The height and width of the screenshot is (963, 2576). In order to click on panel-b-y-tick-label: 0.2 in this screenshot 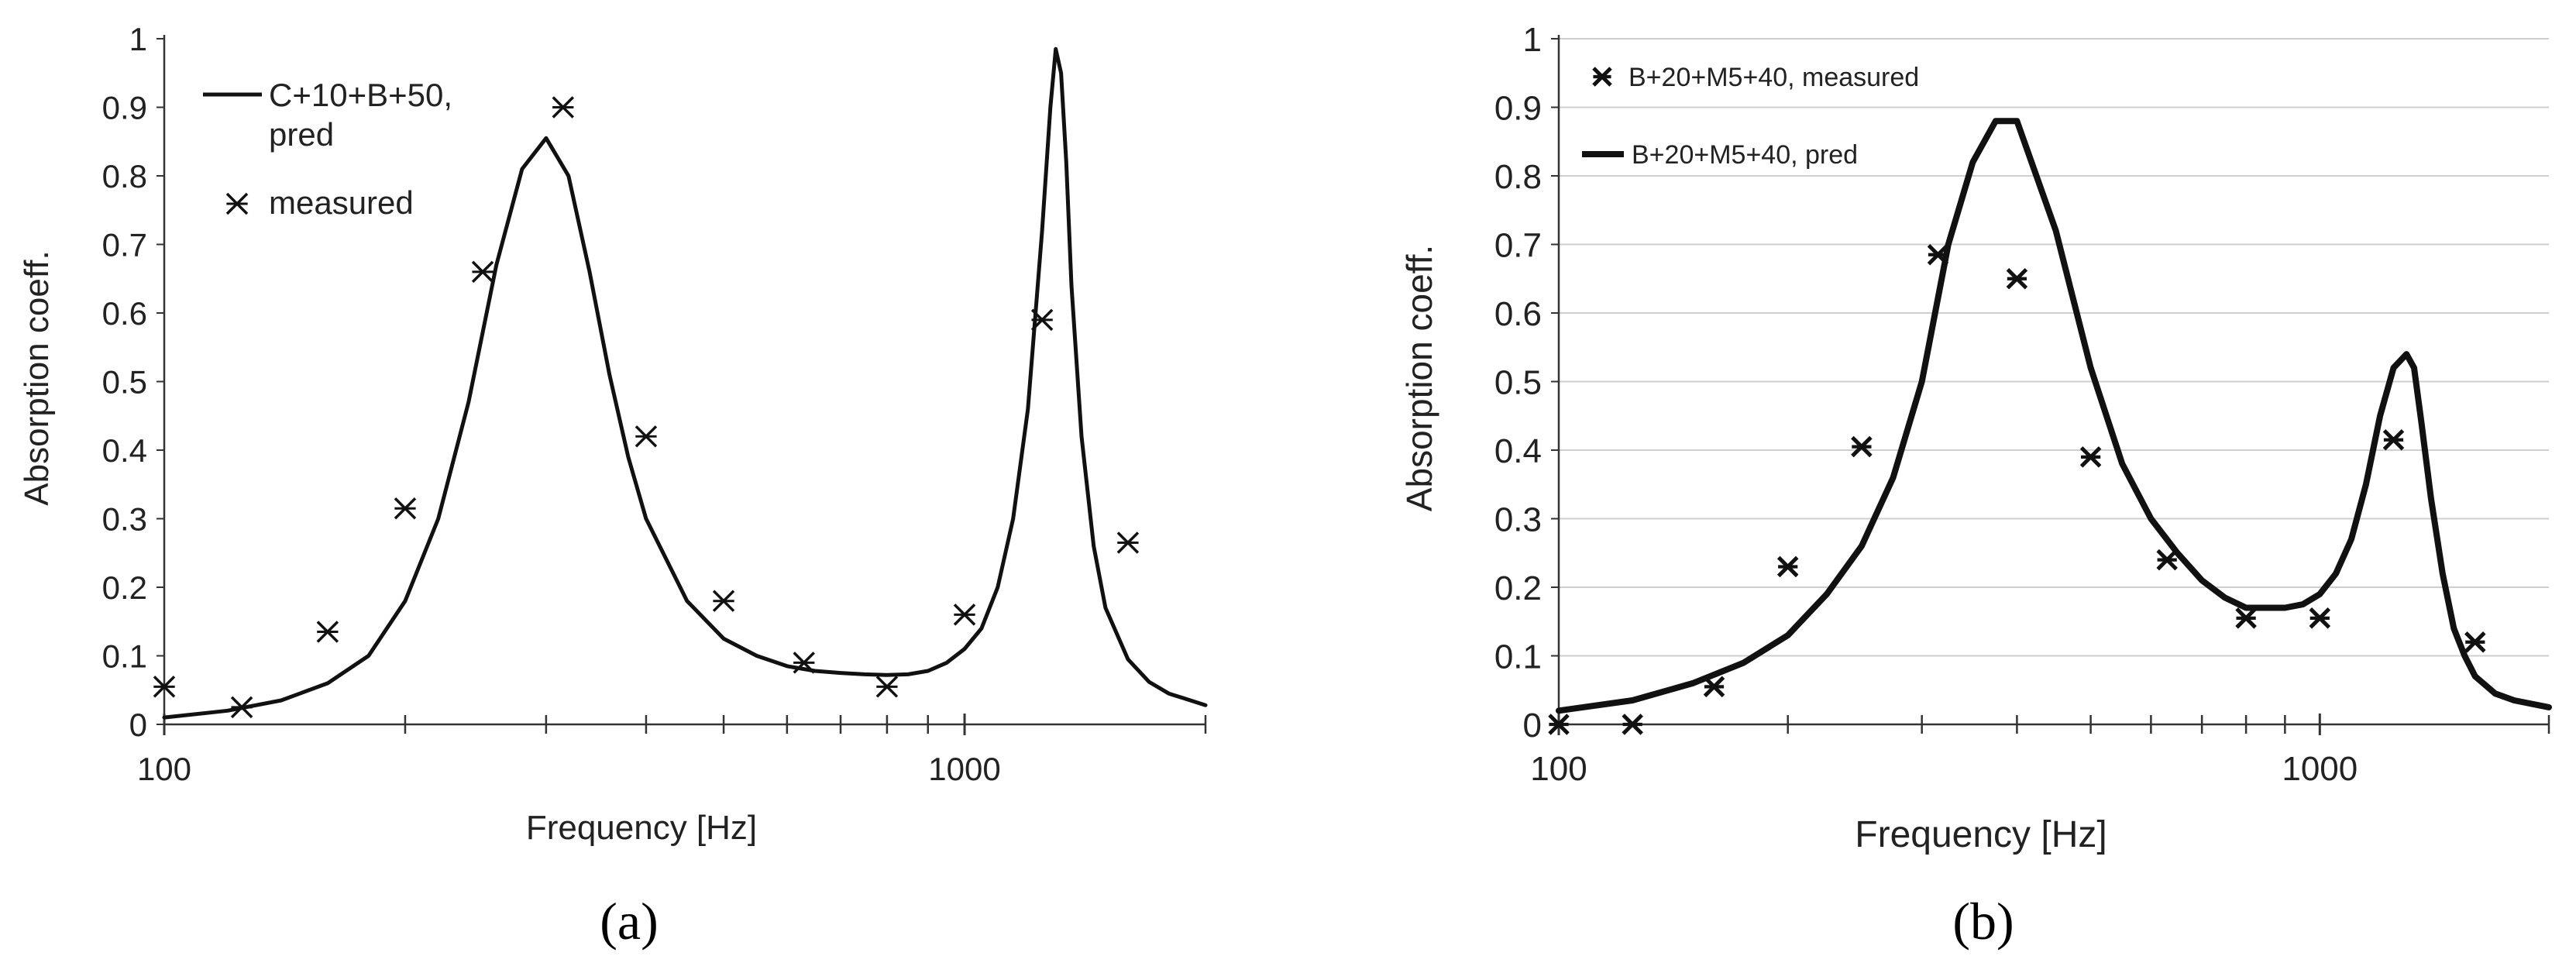, I will do `click(1518, 588)`.